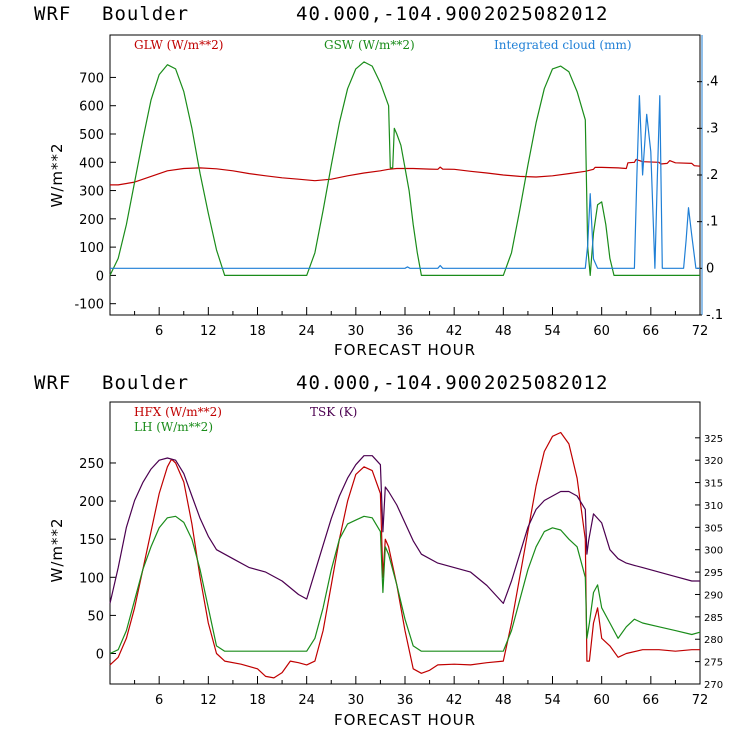  Describe the element at coordinates (91, 135) in the screenshot. I see `y-tick-label: 500` at that location.